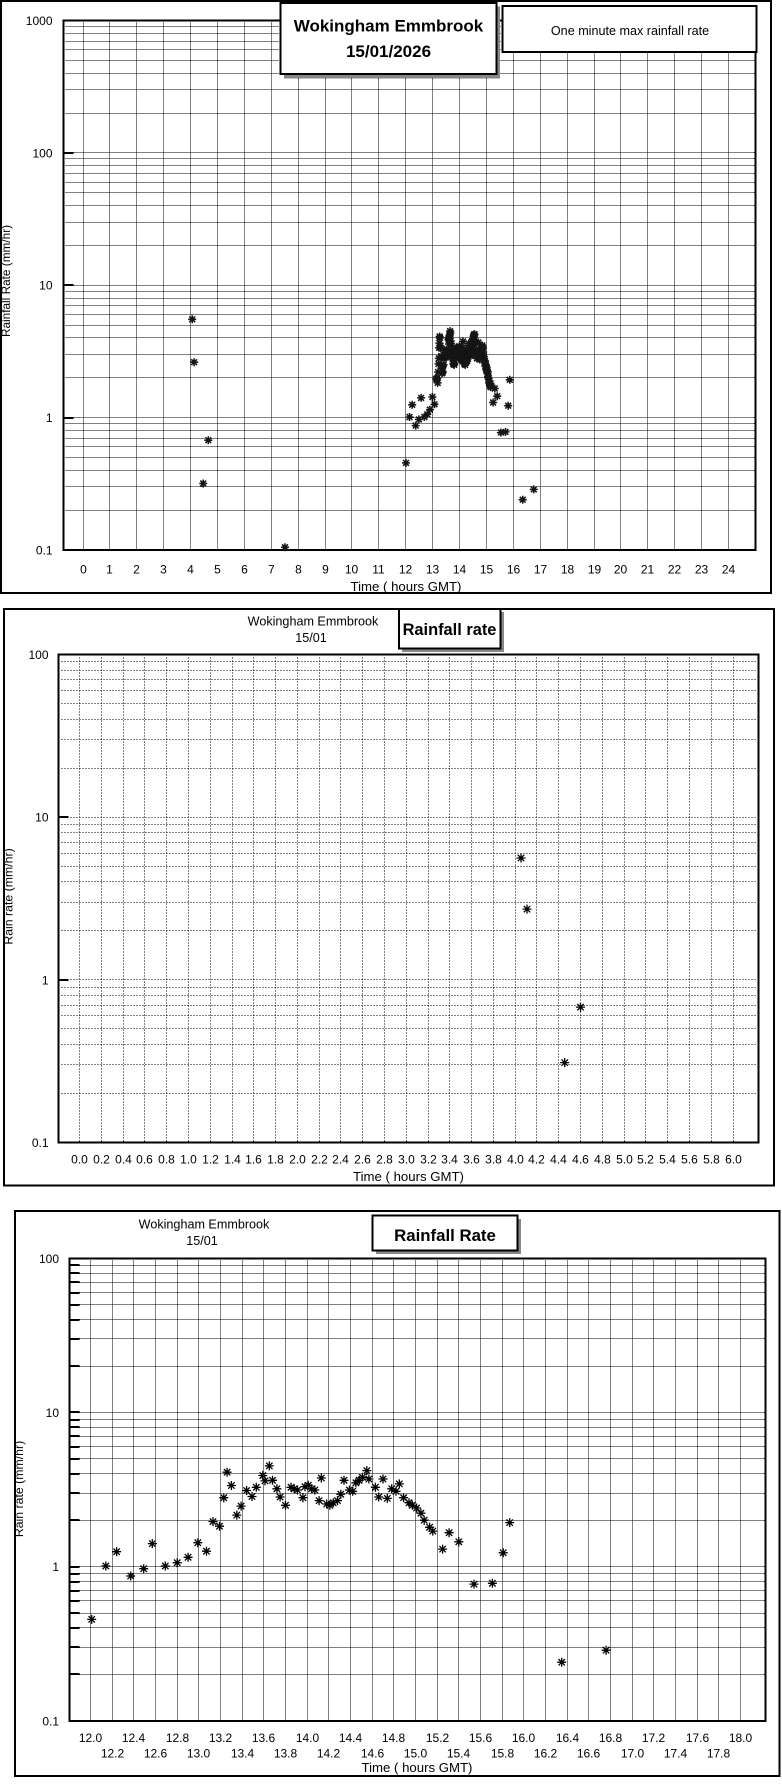 The height and width of the screenshot is (1784, 782). I want to click on svg-text: 15.4, so click(459, 1754).